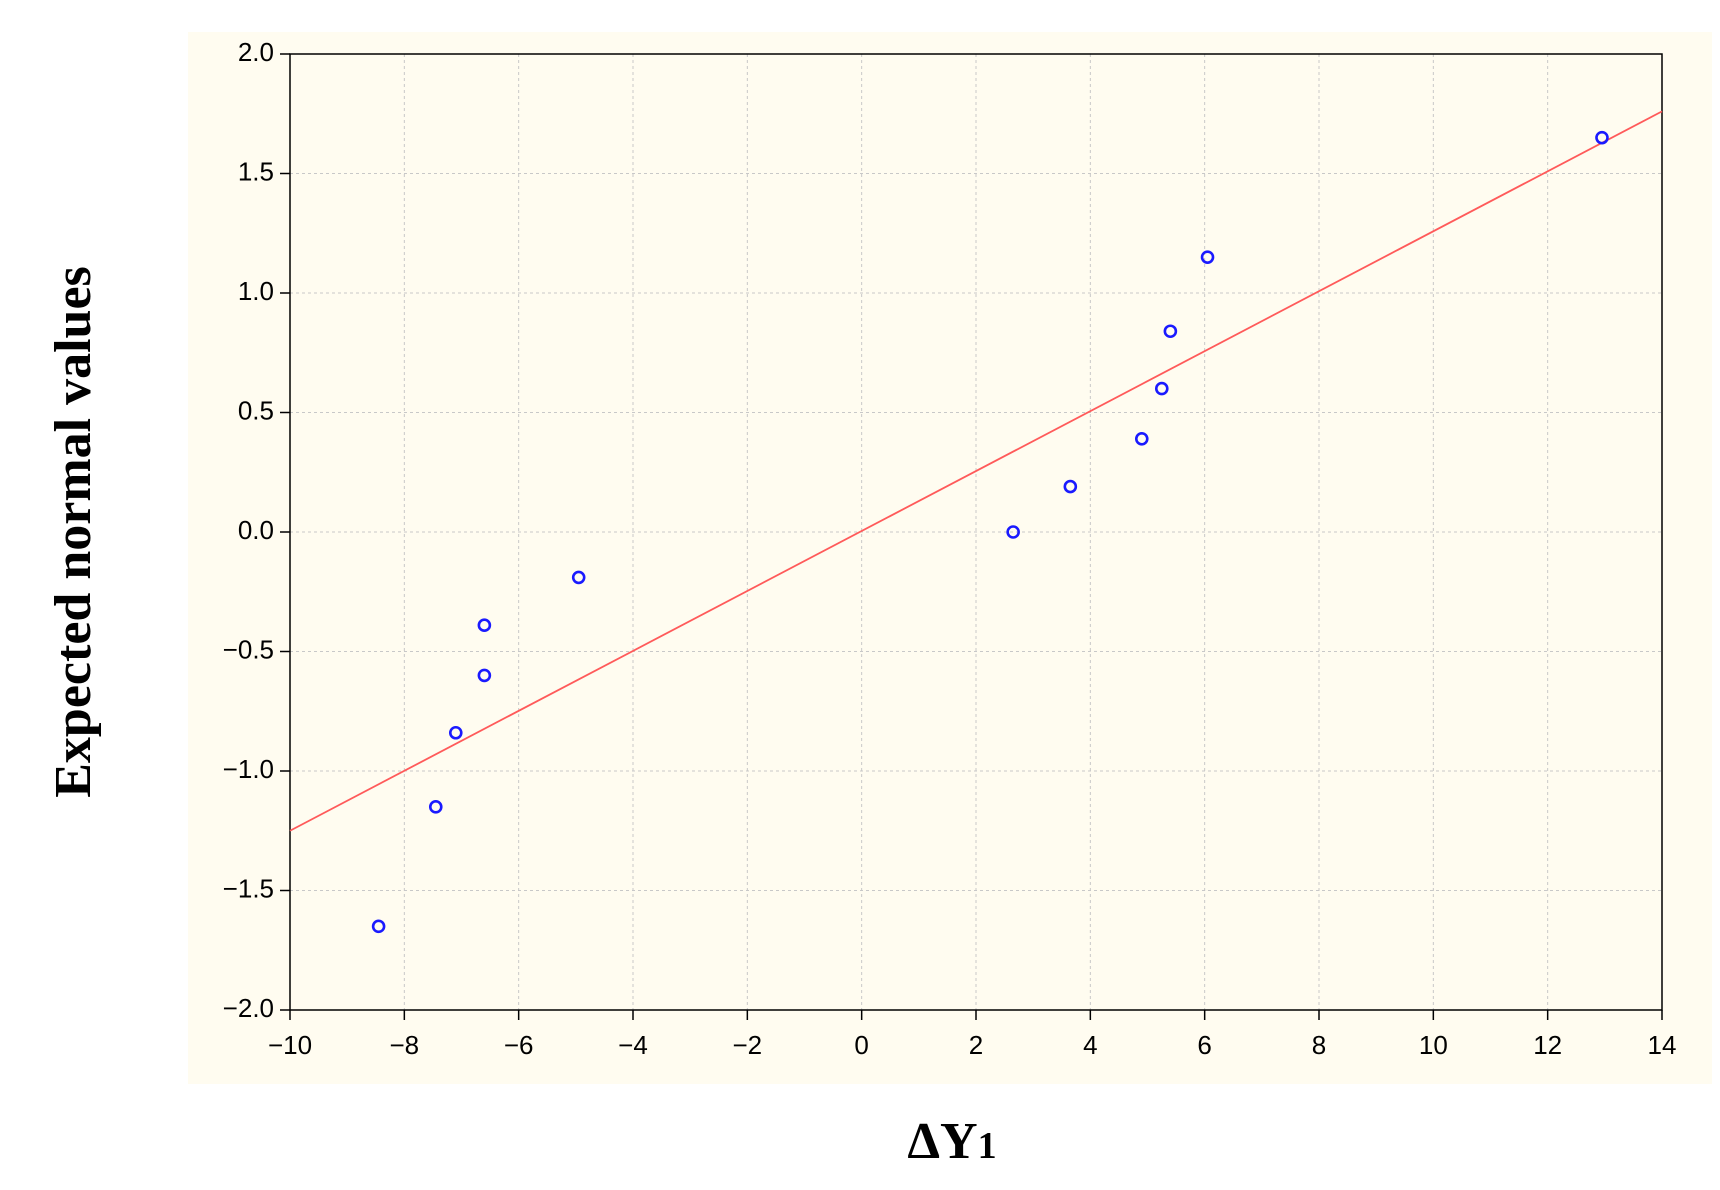  Describe the element at coordinates (290, 1045) in the screenshot. I see `x-tick-label: −10` at that location.